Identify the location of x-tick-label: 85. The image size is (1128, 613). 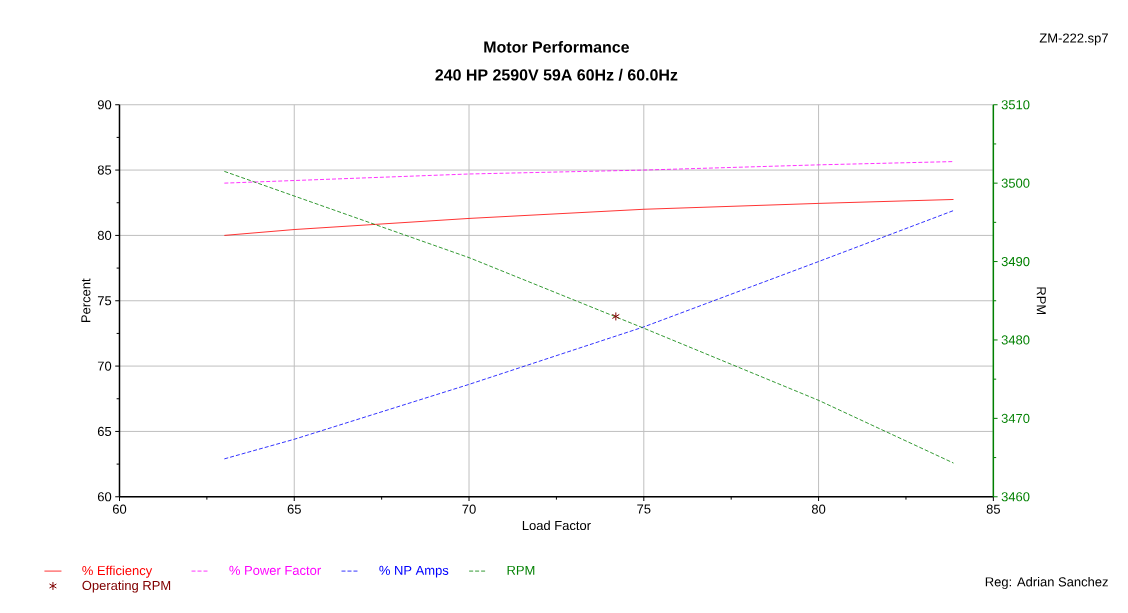
(993, 509).